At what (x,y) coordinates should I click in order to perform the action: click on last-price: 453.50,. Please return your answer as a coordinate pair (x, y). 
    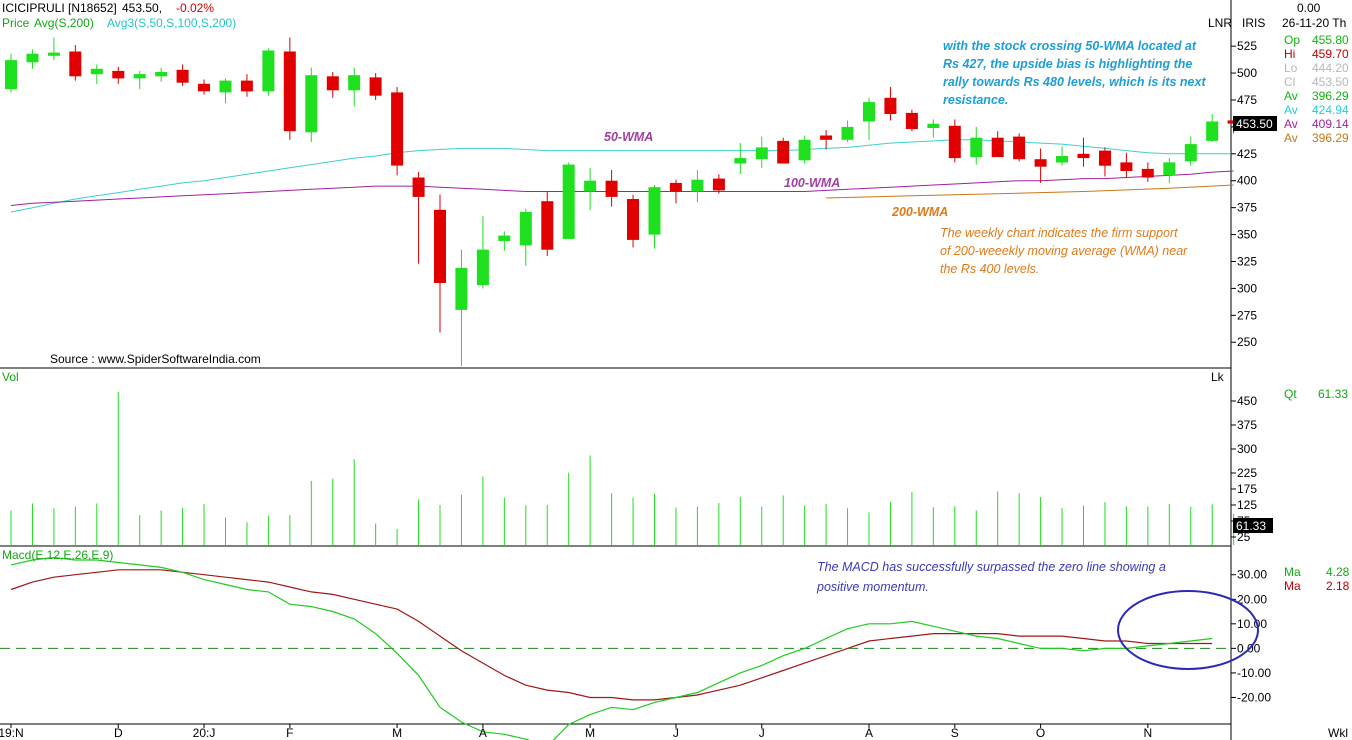
    Looking at the image, I should click on (142, 8).